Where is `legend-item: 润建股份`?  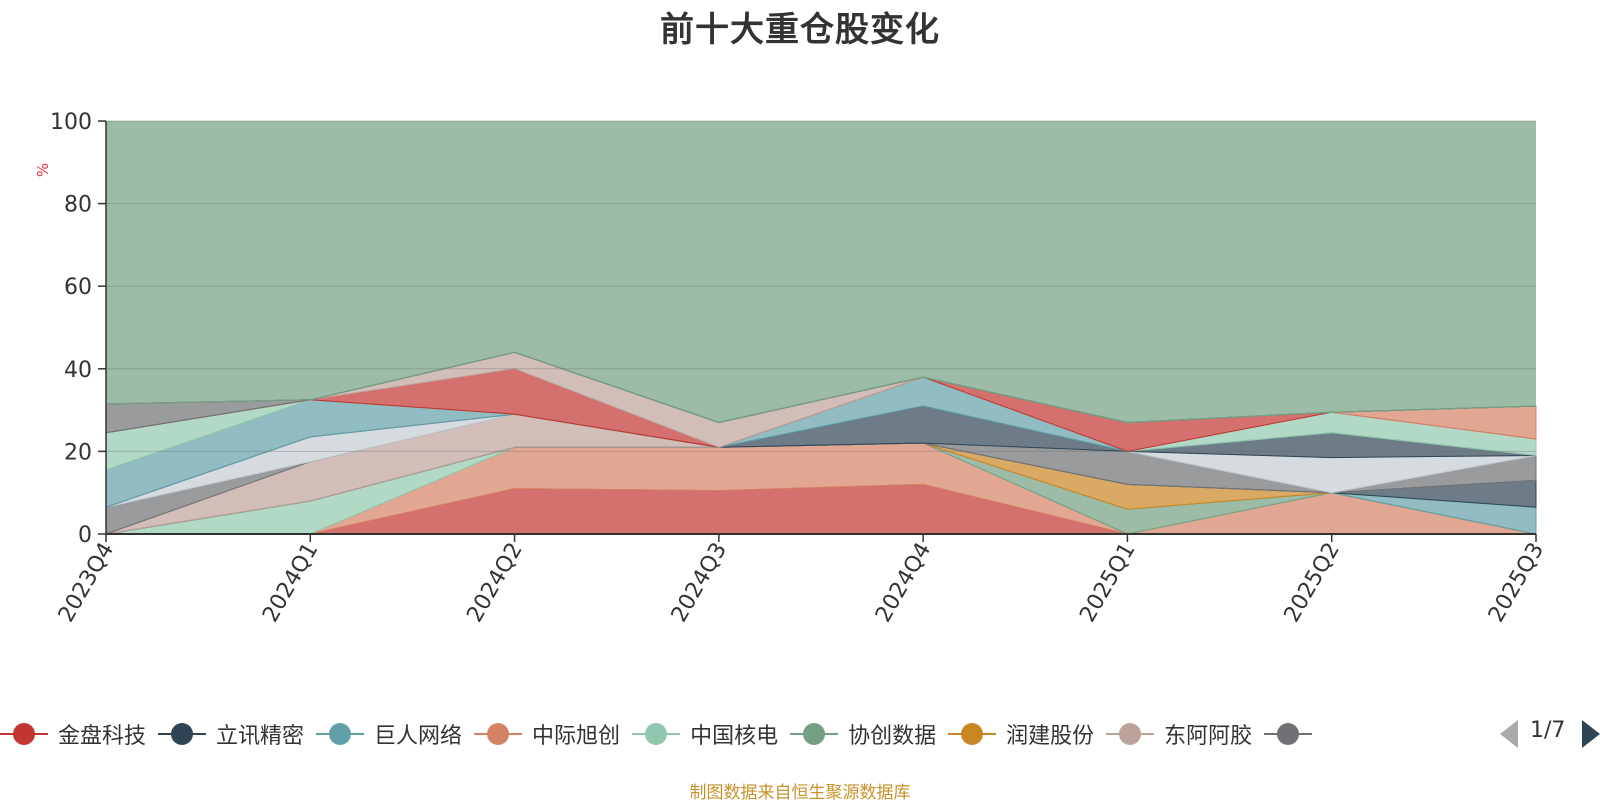
legend-item: 润建股份 is located at coordinates (1021, 734).